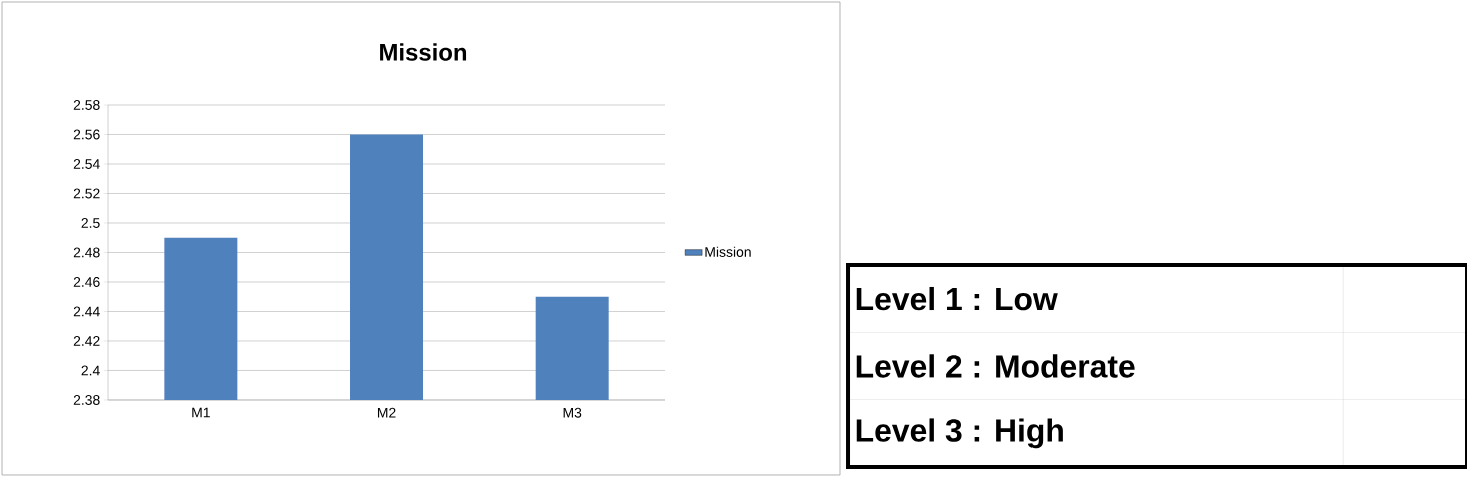 The height and width of the screenshot is (477, 1467). Describe the element at coordinates (90, 223) in the screenshot. I see `y-tick-label: 2.5` at that location.